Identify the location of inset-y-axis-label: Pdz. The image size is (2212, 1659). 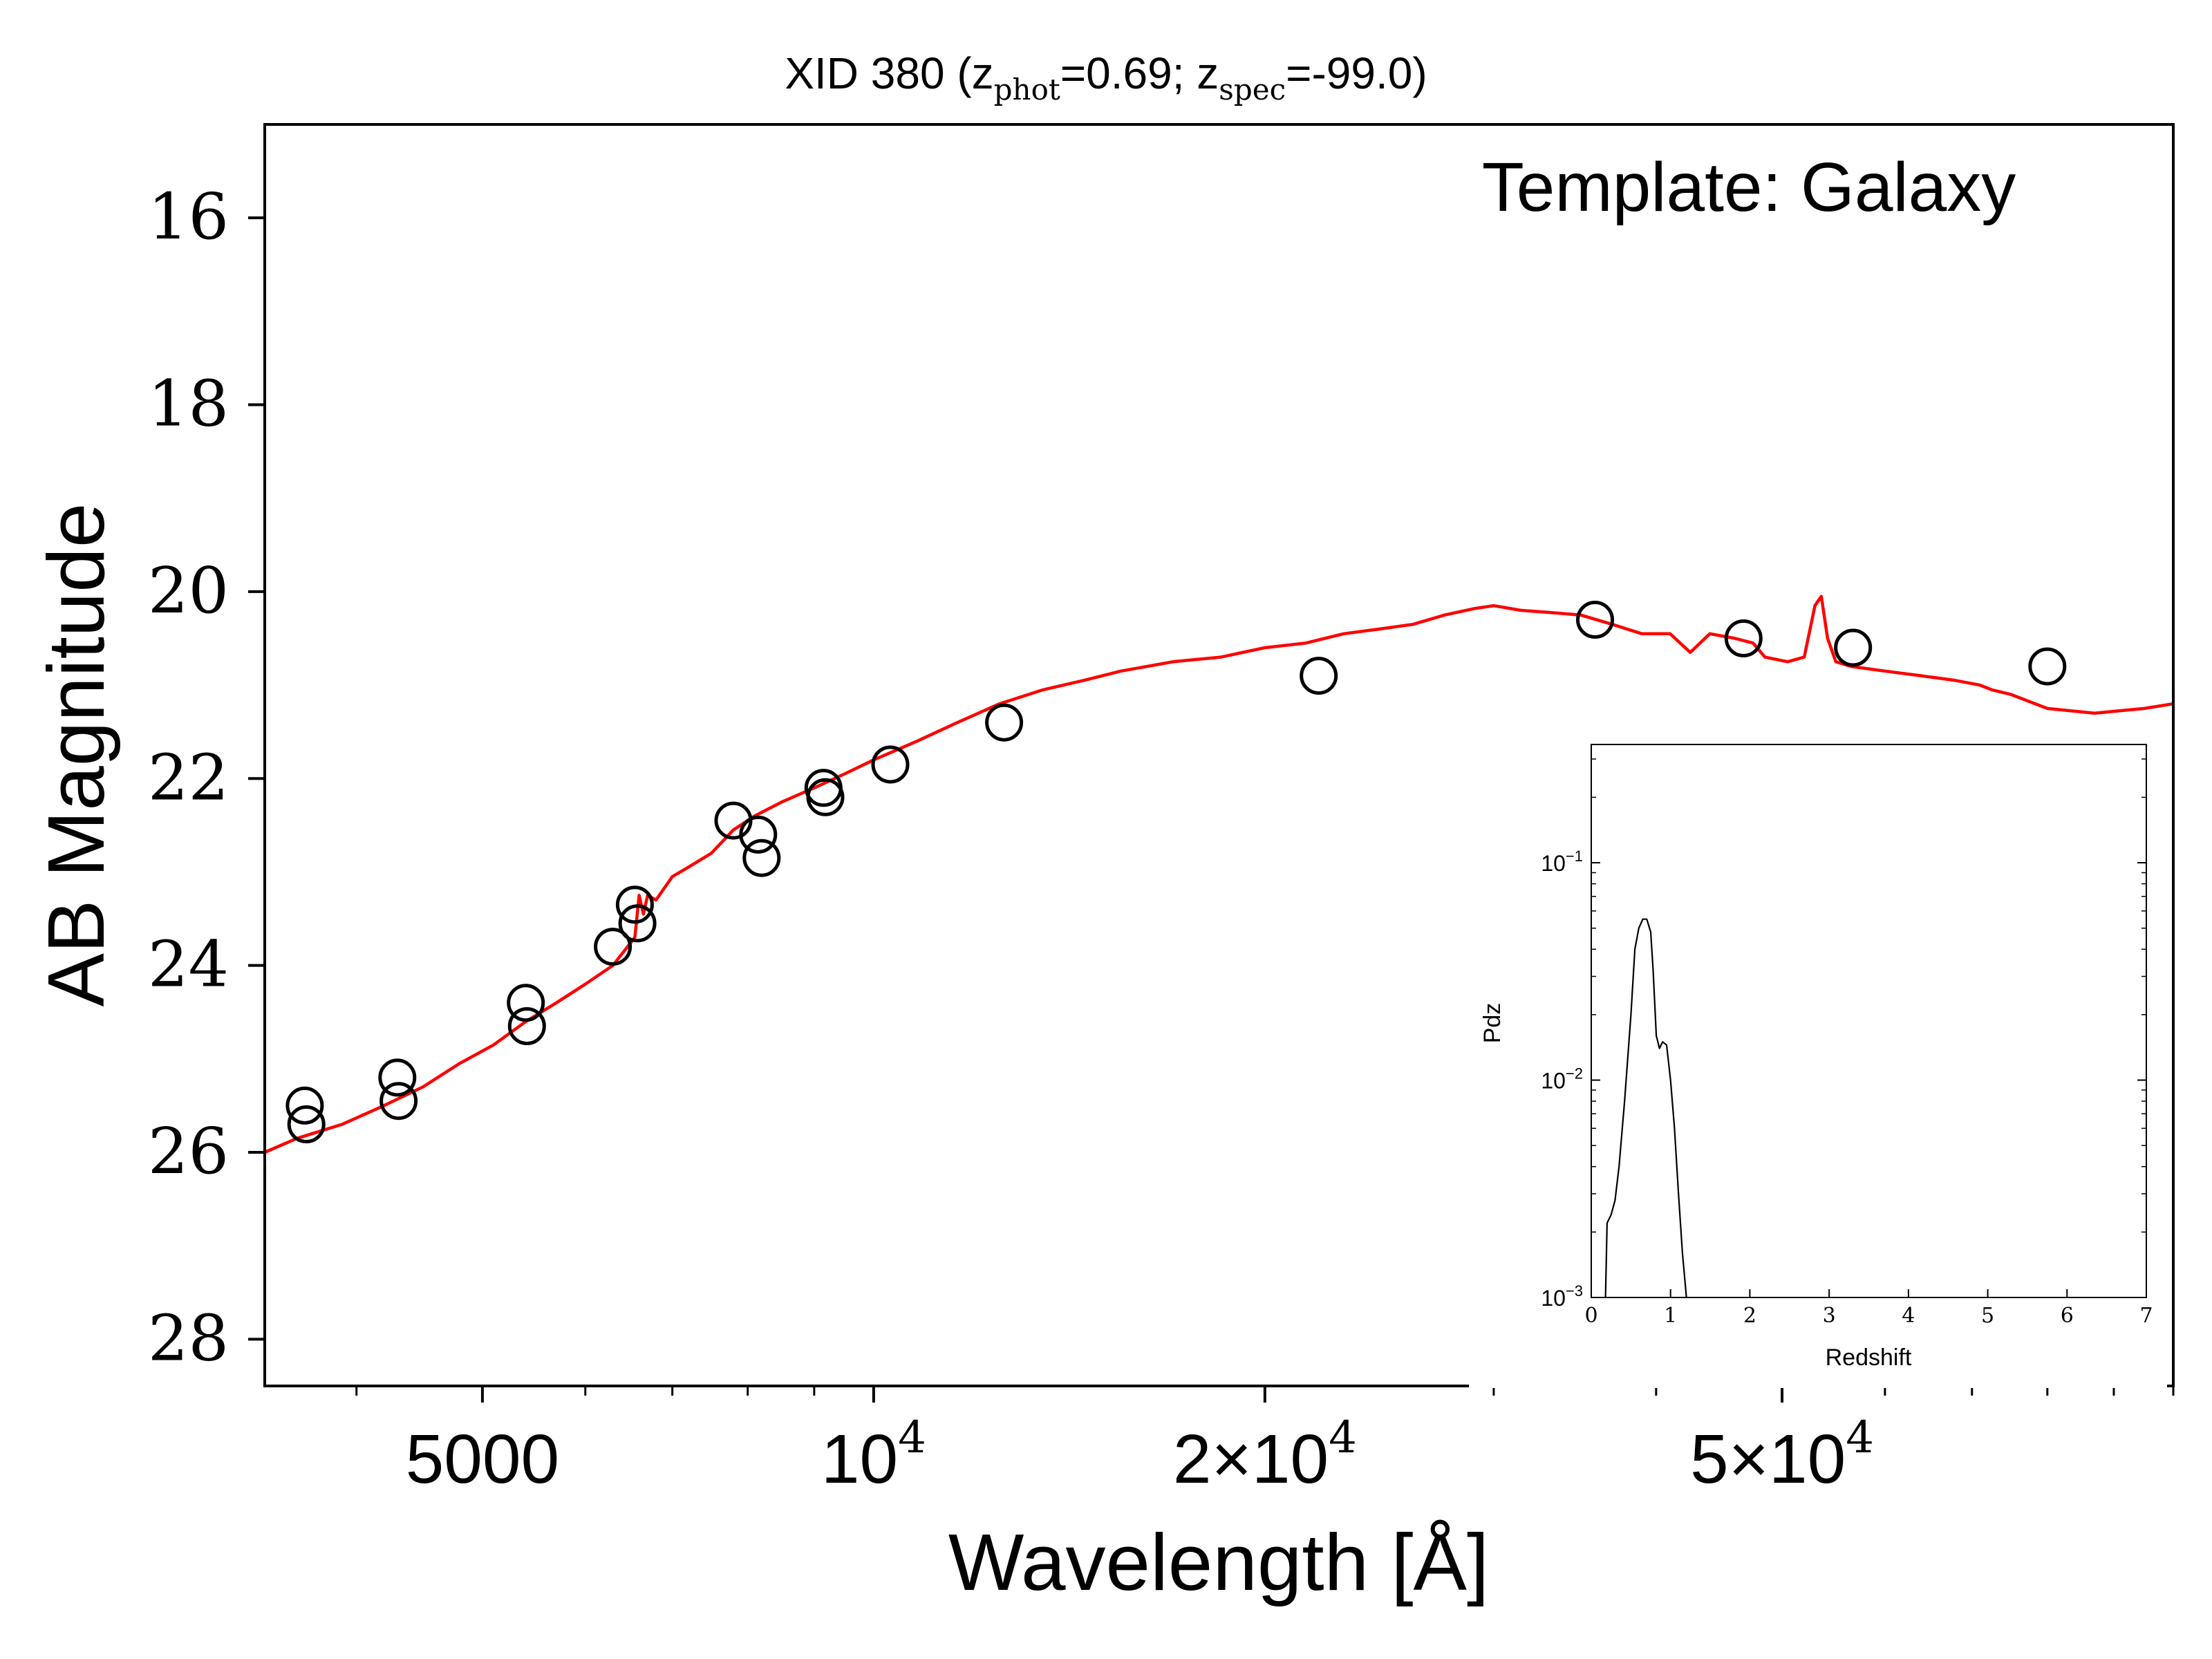
(1493, 1023).